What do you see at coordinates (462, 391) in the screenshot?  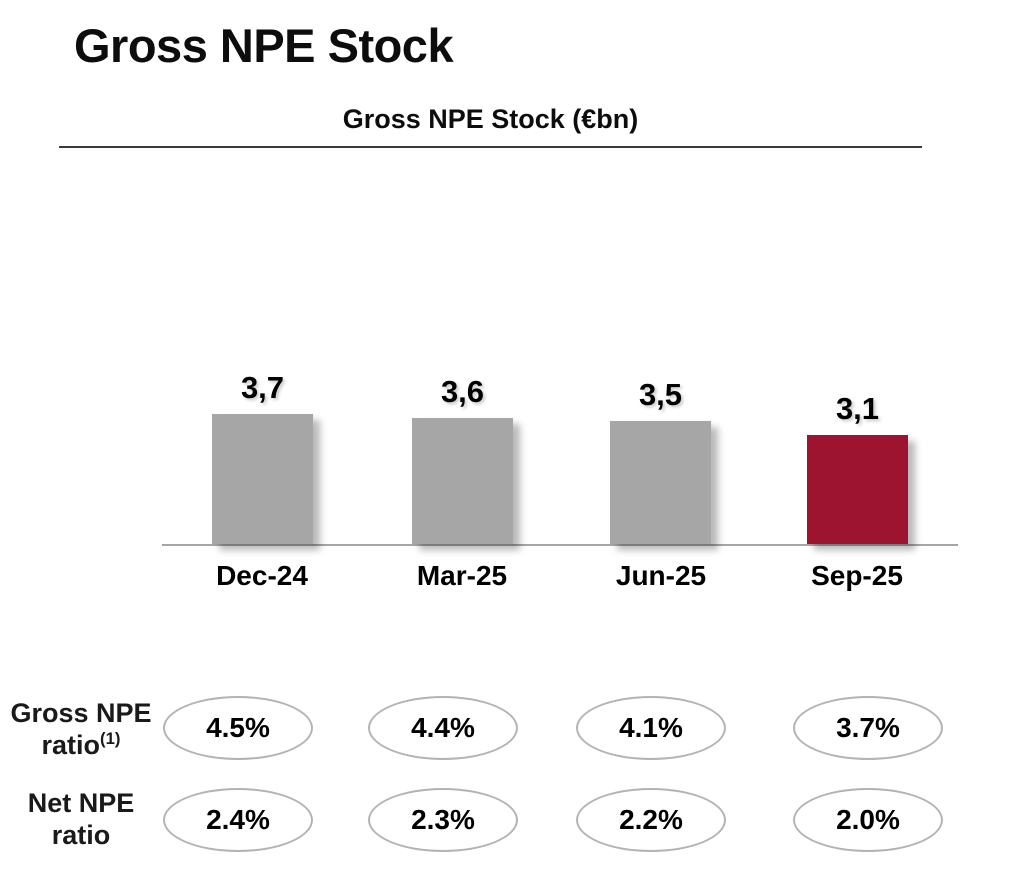 I see `bar-value-mar25: 3,6` at bounding box center [462, 391].